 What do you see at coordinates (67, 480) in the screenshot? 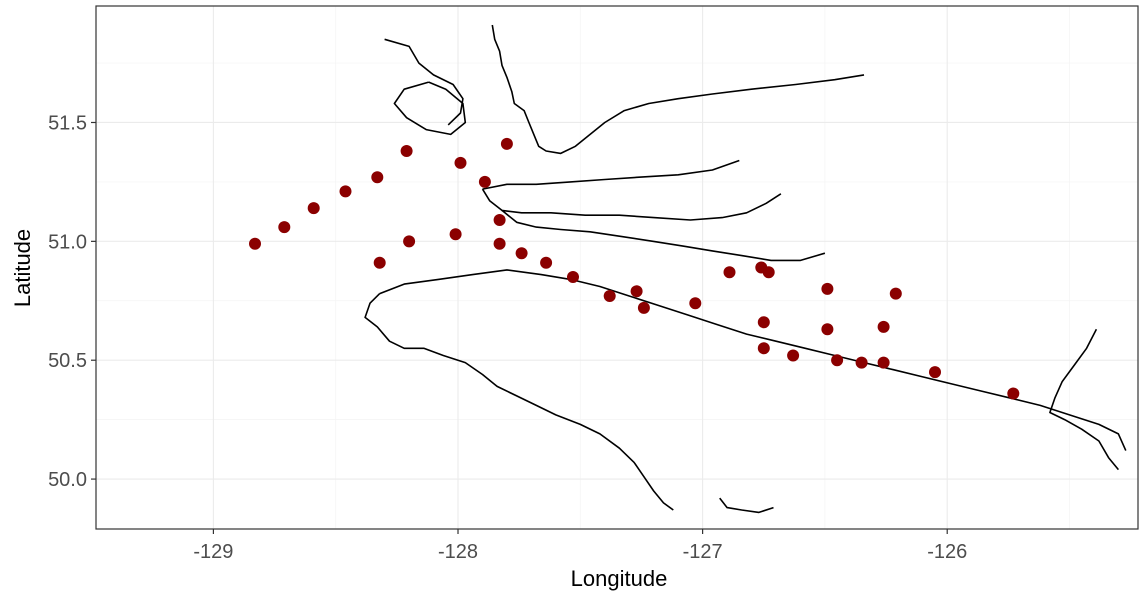
I see `y-tick-label: 50.0` at bounding box center [67, 480].